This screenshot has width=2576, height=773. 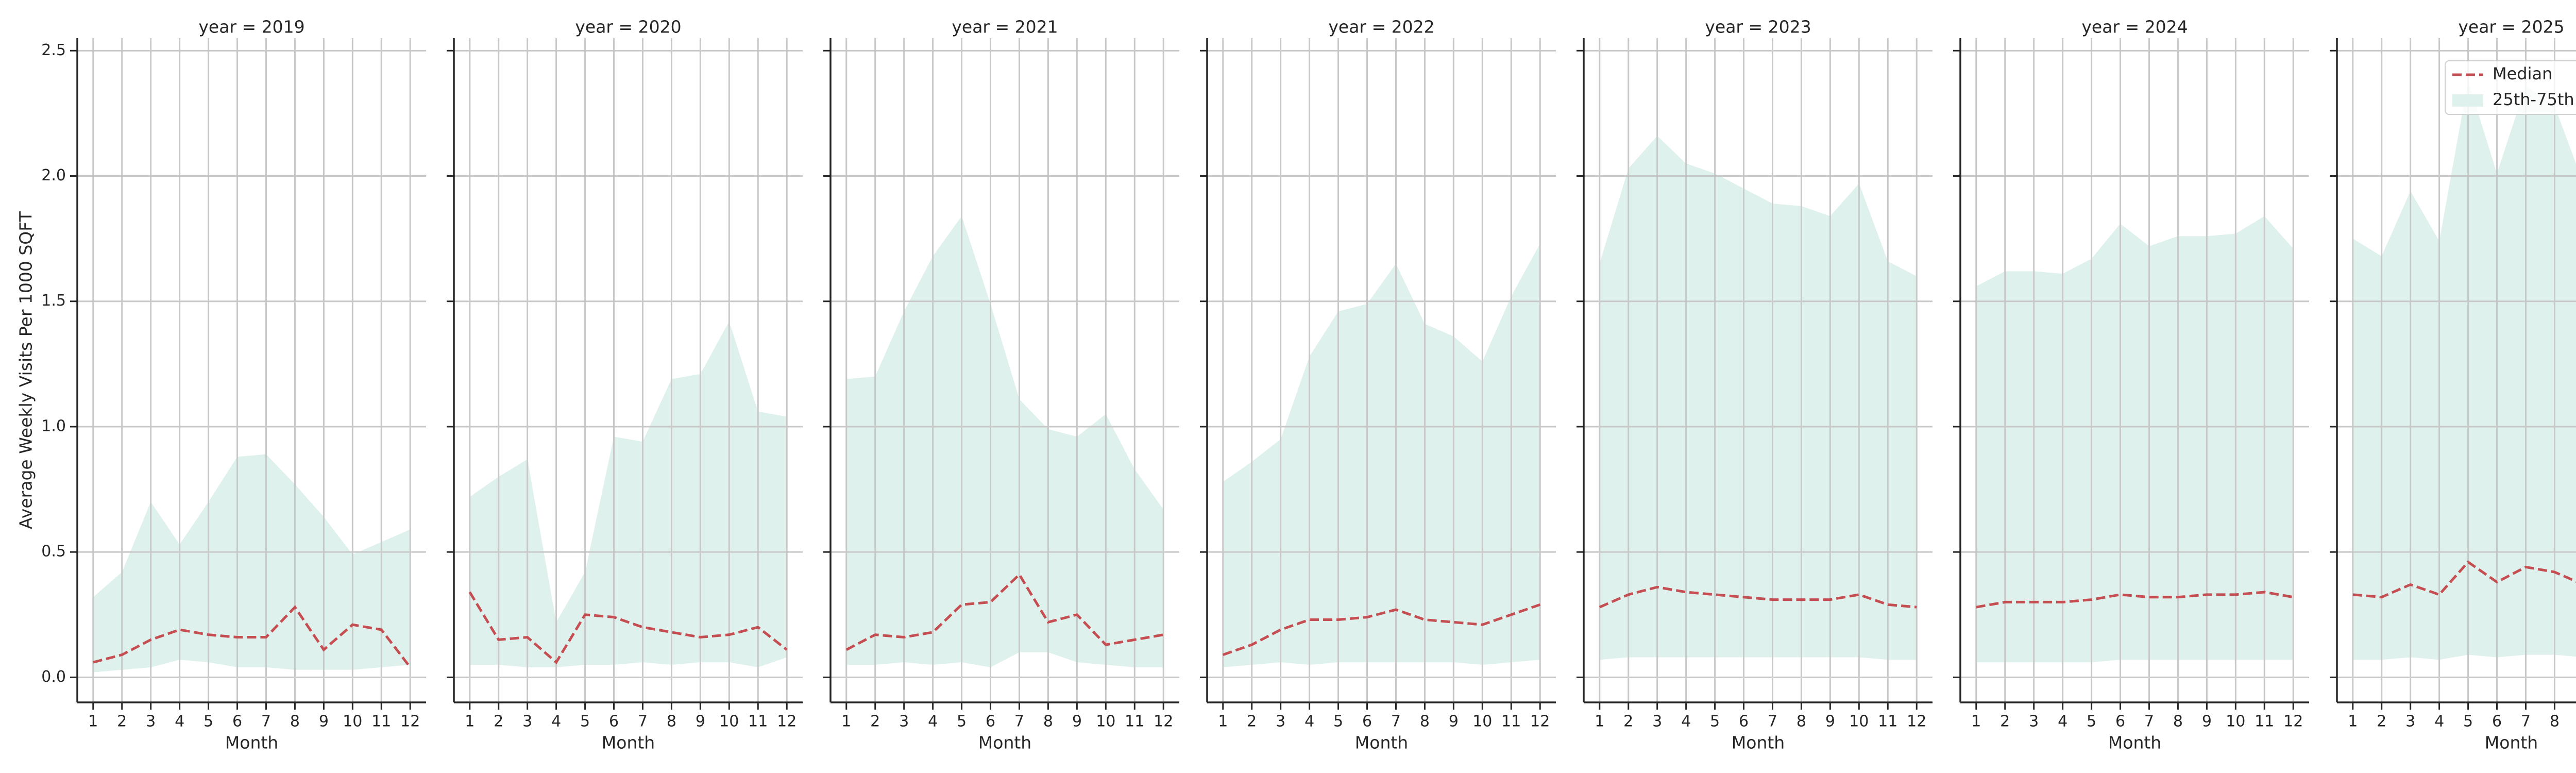 I want to click on y-tick-label: 1.0, so click(x=53, y=426).